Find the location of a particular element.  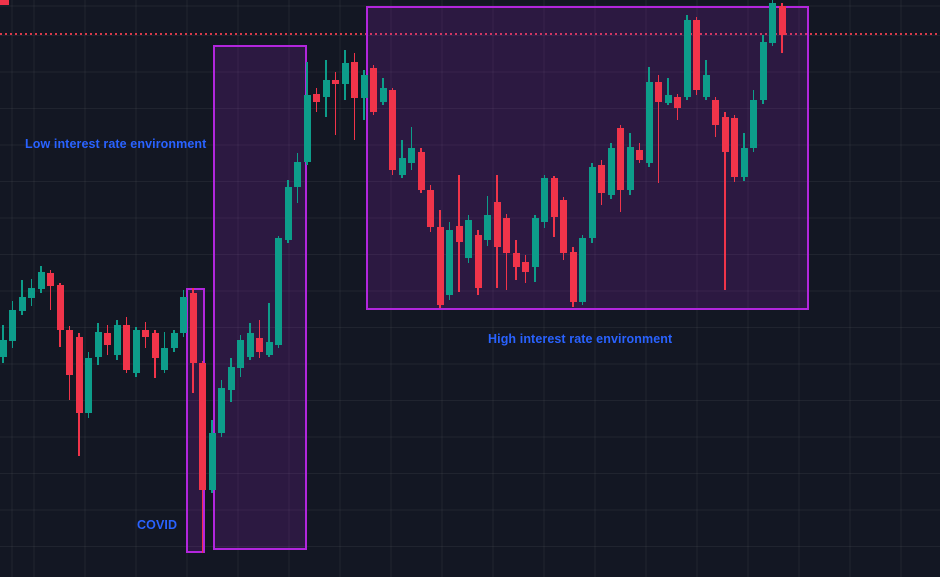

recovery-box is located at coordinates (259, 297).